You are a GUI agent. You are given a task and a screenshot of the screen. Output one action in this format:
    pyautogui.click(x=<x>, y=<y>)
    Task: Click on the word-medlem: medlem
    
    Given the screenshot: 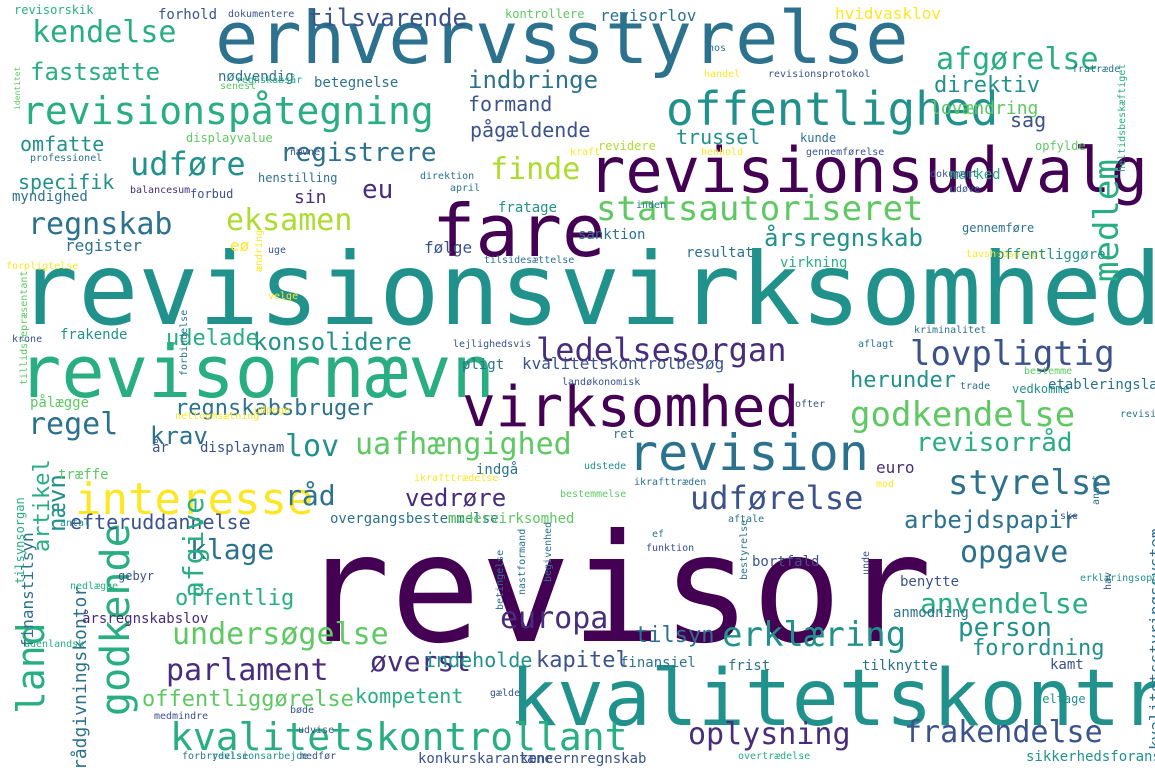 What is the action you would take?
    pyautogui.click(x=1107, y=220)
    